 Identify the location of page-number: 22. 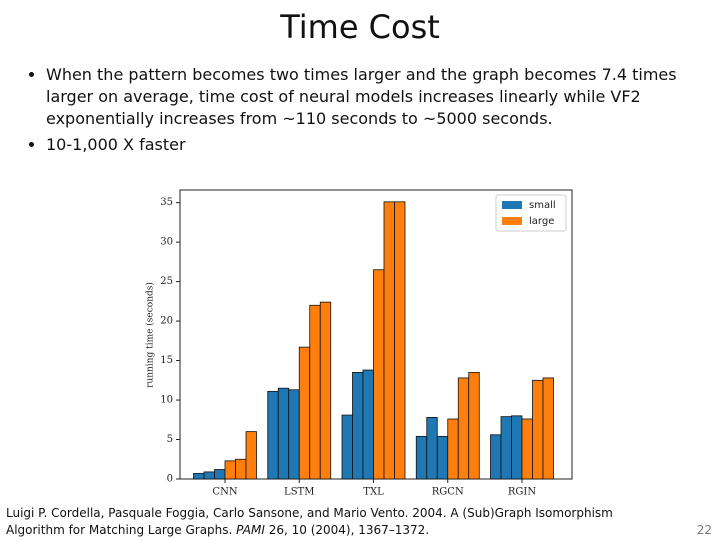
(704, 530).